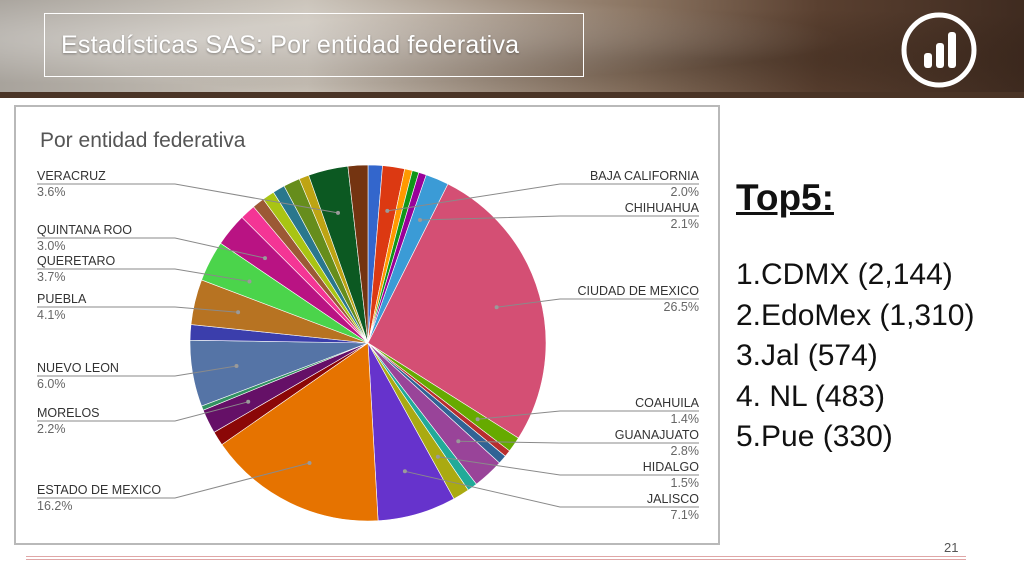 Image resolution: width=1024 pixels, height=576 pixels. What do you see at coordinates (597, 303) in the screenshot?
I see `leader-line-ciudad-de-mexico` at bounding box center [597, 303].